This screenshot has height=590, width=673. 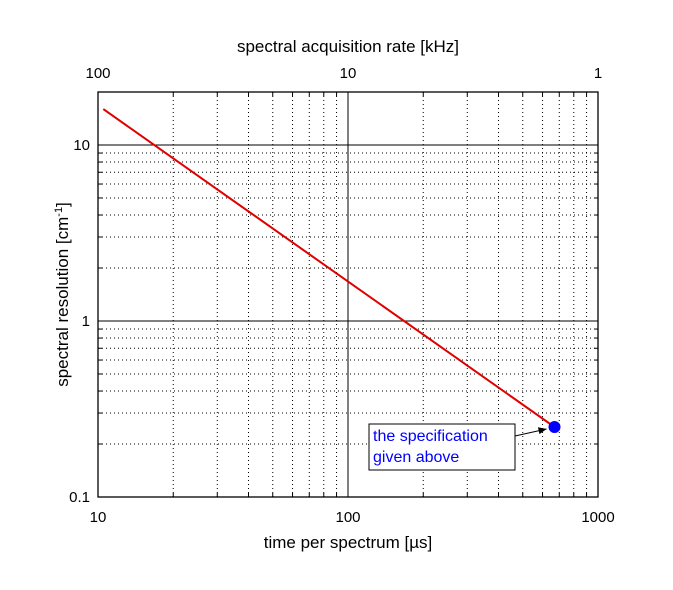 What do you see at coordinates (62, 302) in the screenshot?
I see `y-axis-title-main: spectral resolution [cm` at bounding box center [62, 302].